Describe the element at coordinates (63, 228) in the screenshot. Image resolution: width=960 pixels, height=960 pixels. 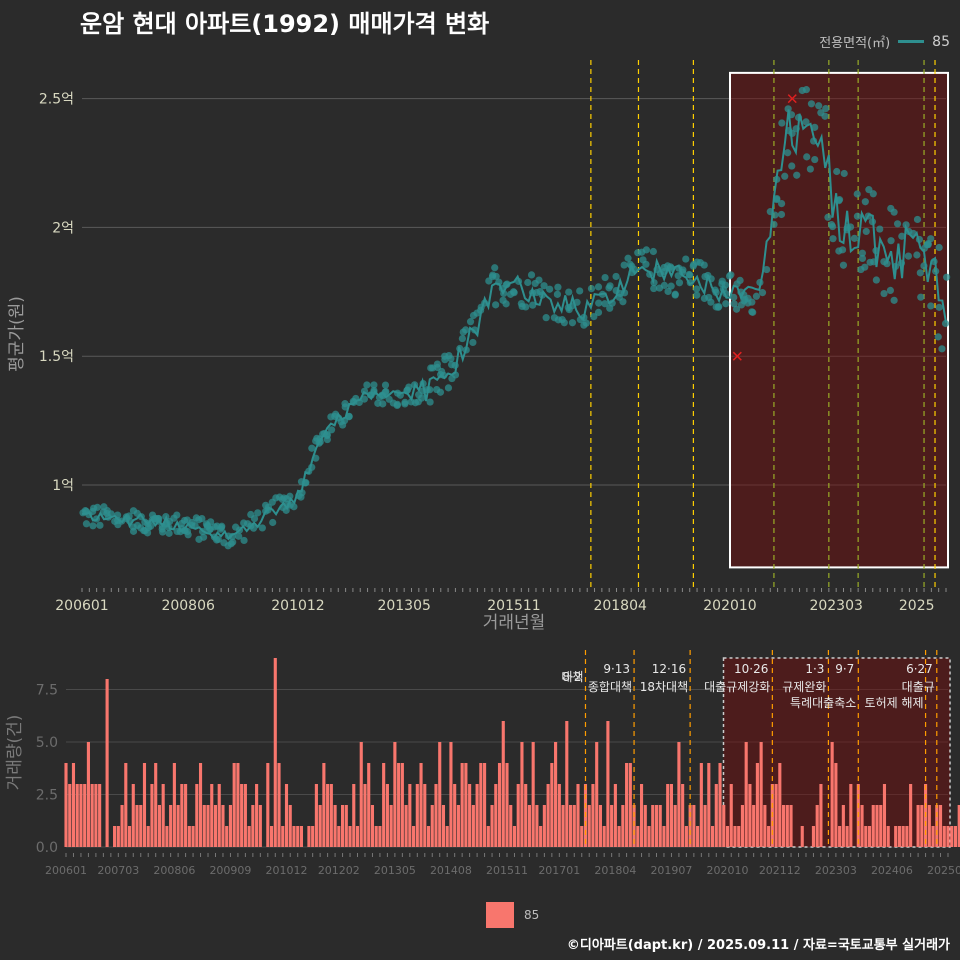
I see `y-tick-label: 2억` at that location.